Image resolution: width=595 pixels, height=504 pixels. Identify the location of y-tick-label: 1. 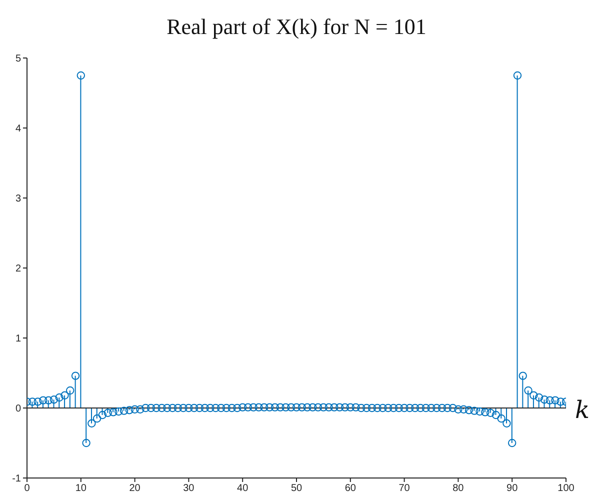
(18, 339).